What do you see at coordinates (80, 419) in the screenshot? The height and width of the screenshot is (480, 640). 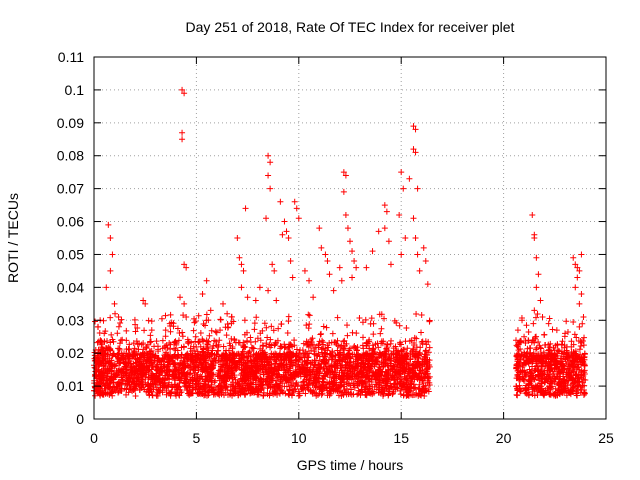 I see `y-tick-label: 0` at bounding box center [80, 419].